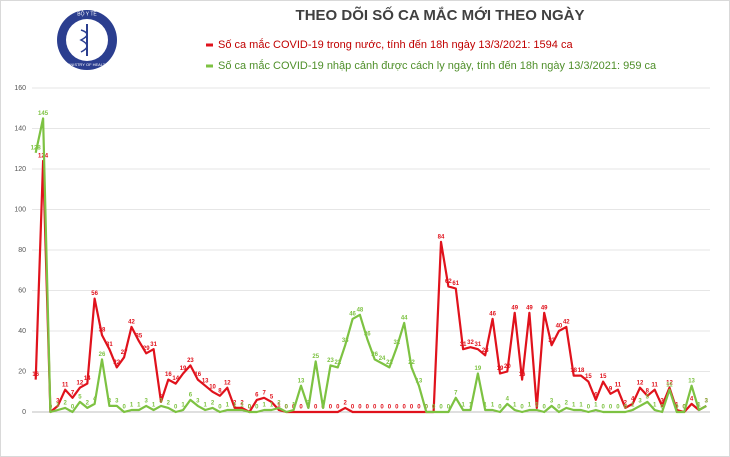 The image size is (730, 457). I want to click on logo: BỘ Y TẾ MINISTRY OF HEALTH, so click(87, 40).